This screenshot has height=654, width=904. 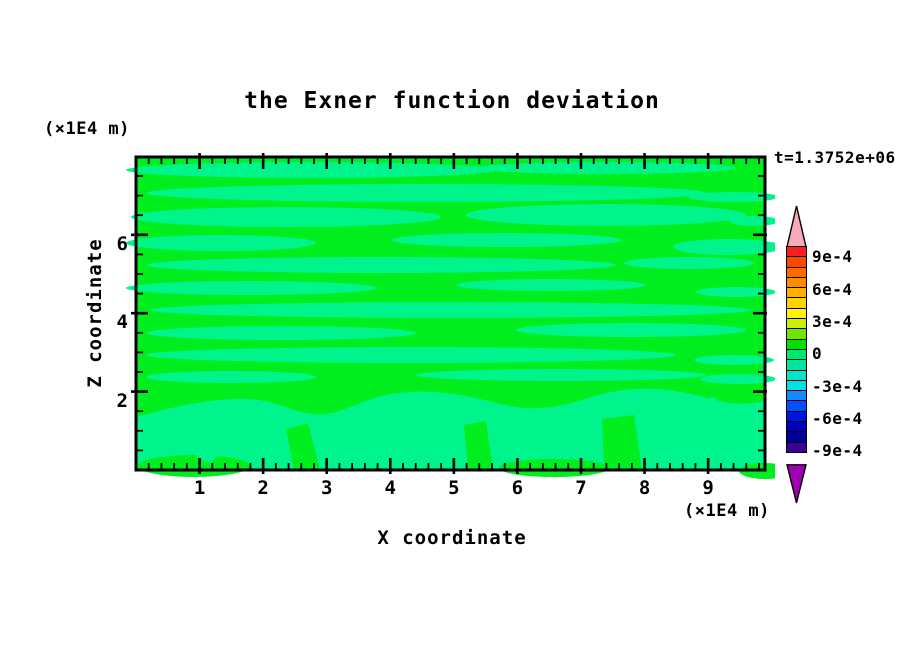 I want to click on page-title: the Exner function deviation, so click(x=452, y=101).